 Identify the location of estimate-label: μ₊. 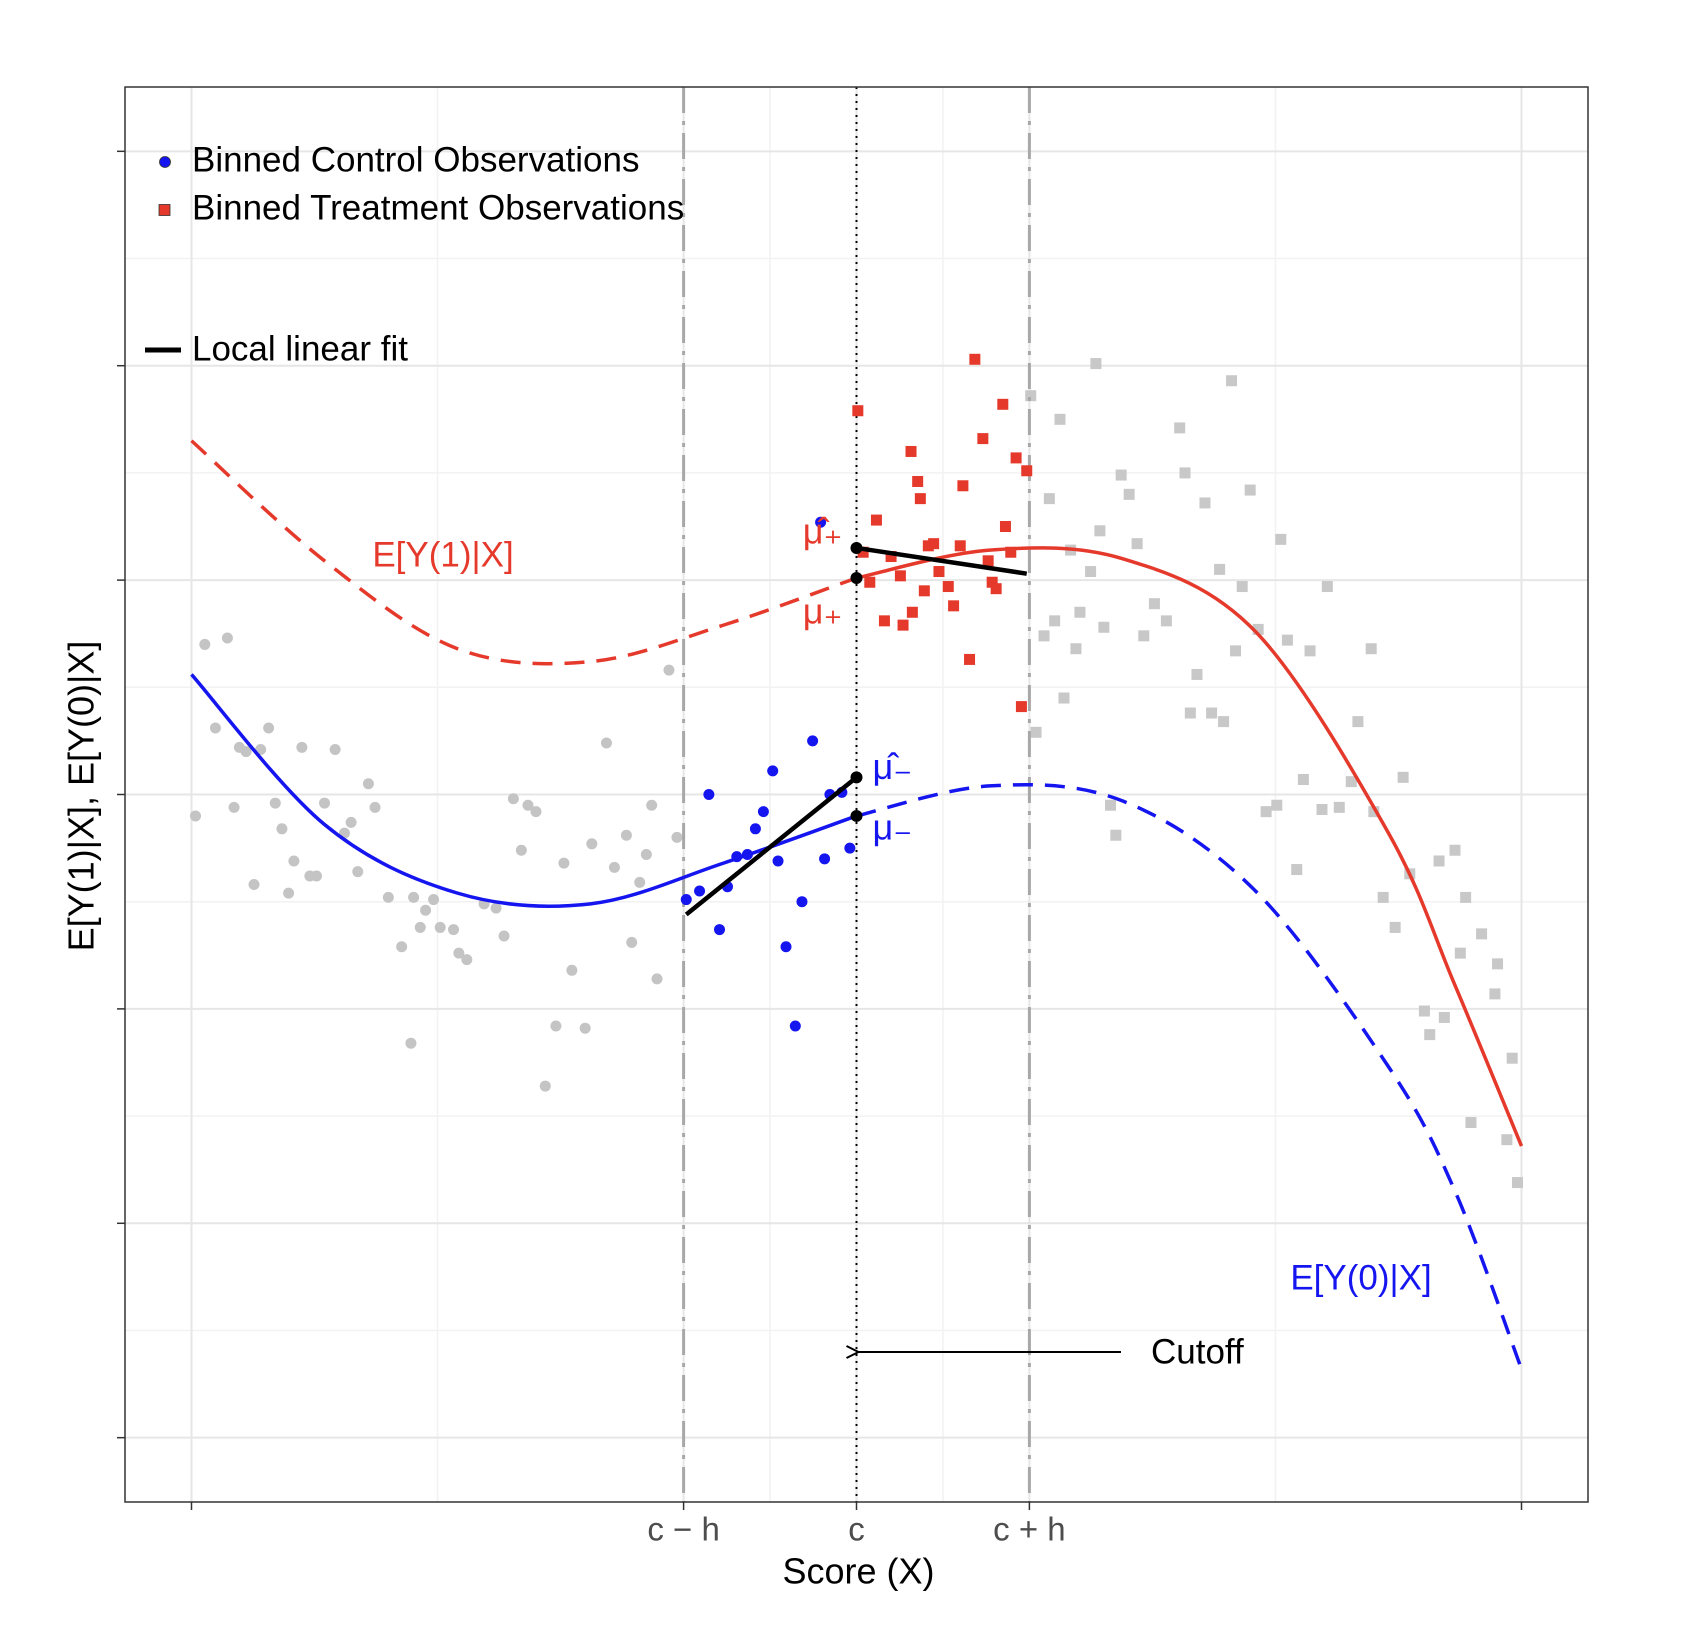
(823, 610).